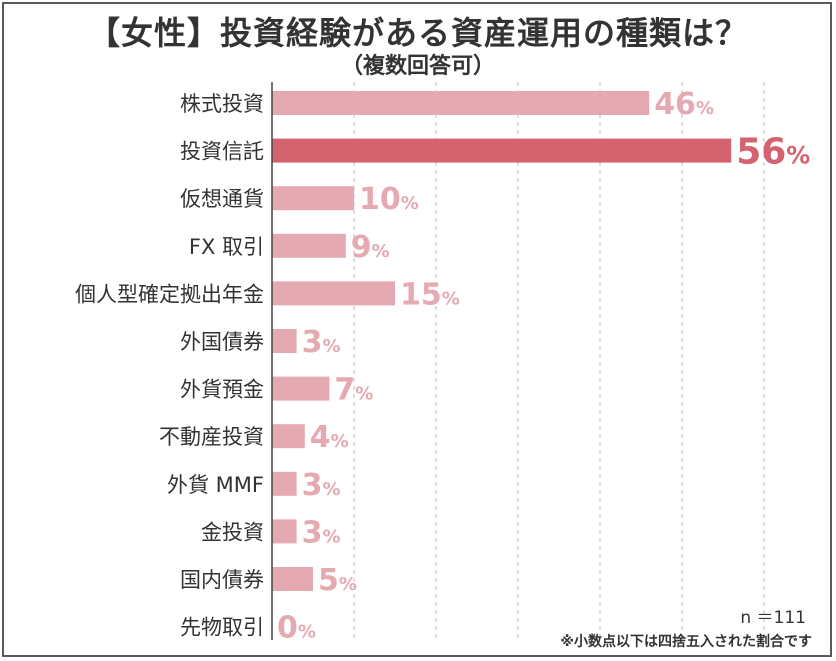  Describe the element at coordinates (222, 390) in the screenshot. I see `category-label: 外貨預金` at that location.